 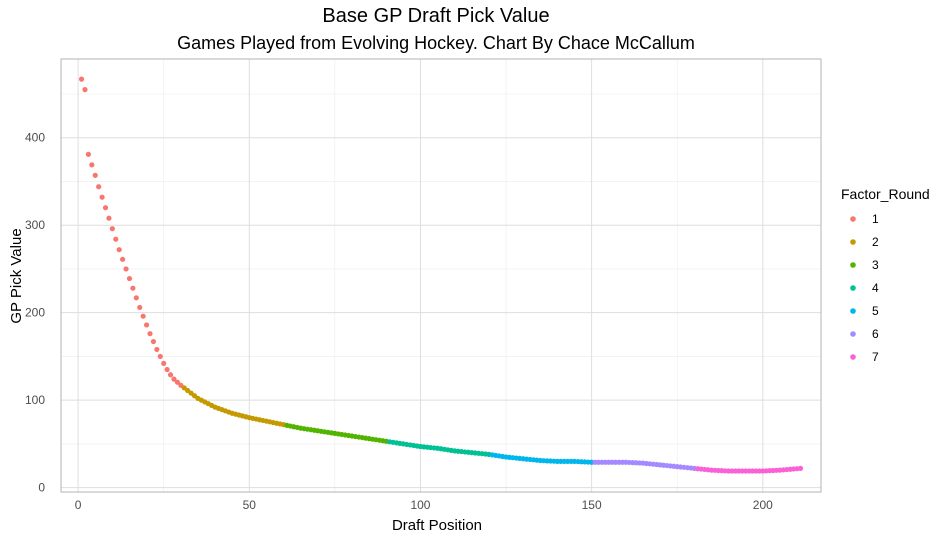 What do you see at coordinates (16, 275) in the screenshot?
I see `y-axis-title: GP Pick Value` at bounding box center [16, 275].